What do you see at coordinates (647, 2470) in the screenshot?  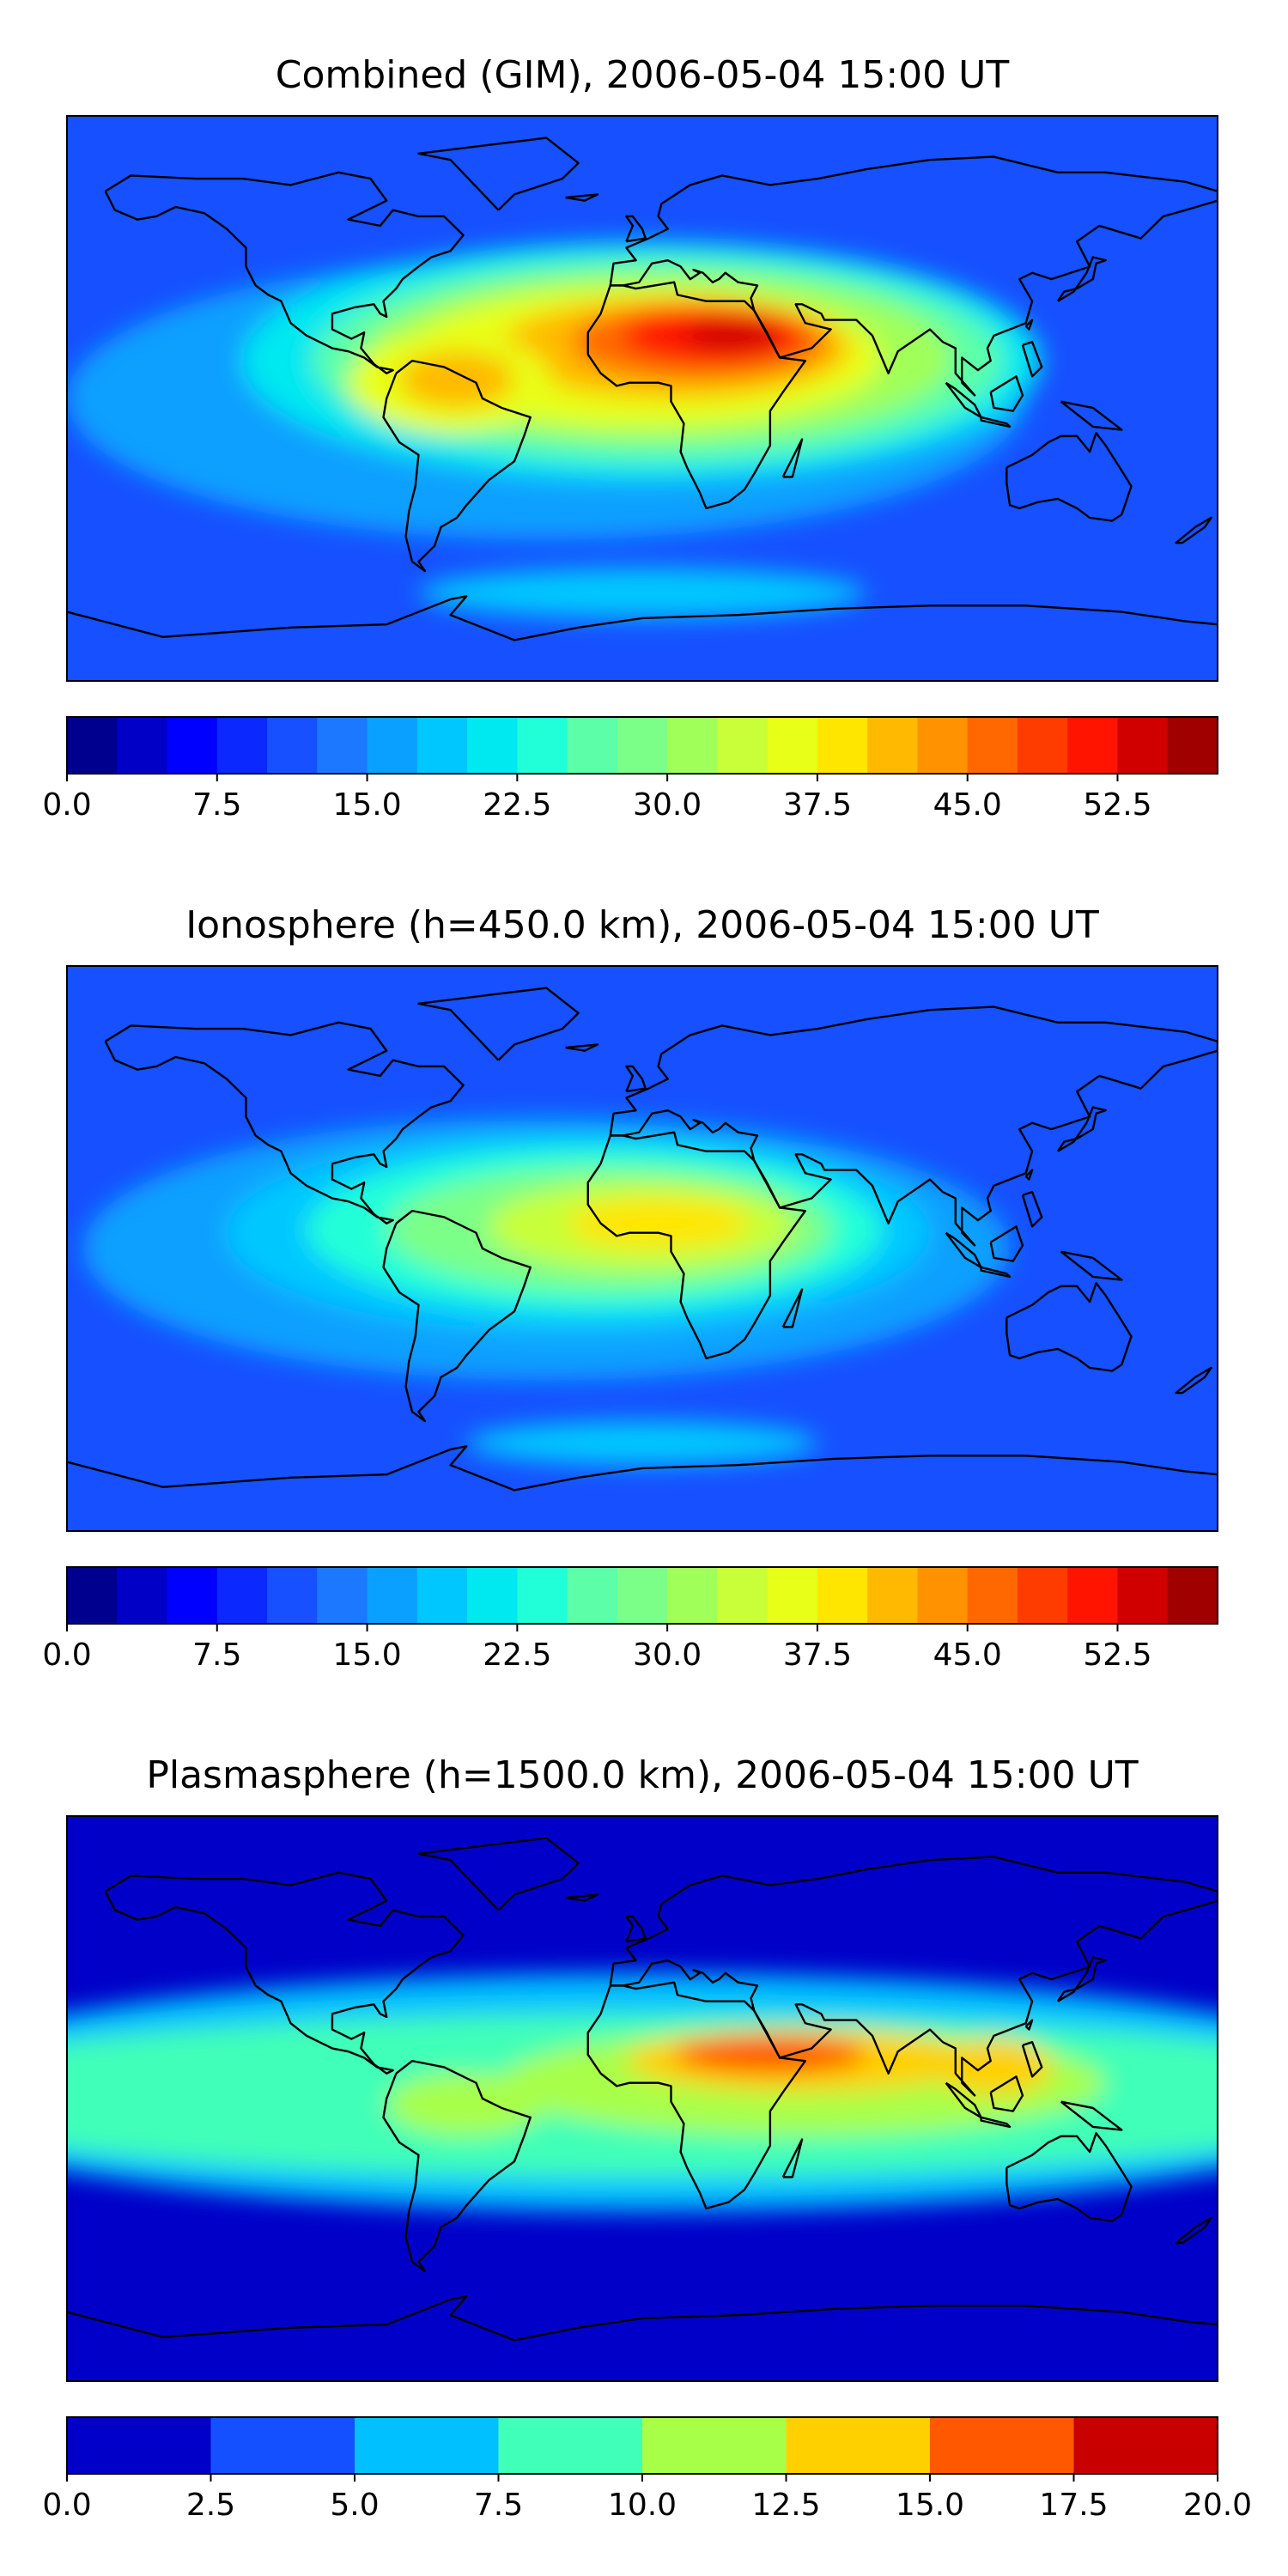 I see `colorbar: 0.0 2.5 5.0 7.5 10.0 12.5 15.0 17.5 20.0` at bounding box center [647, 2470].